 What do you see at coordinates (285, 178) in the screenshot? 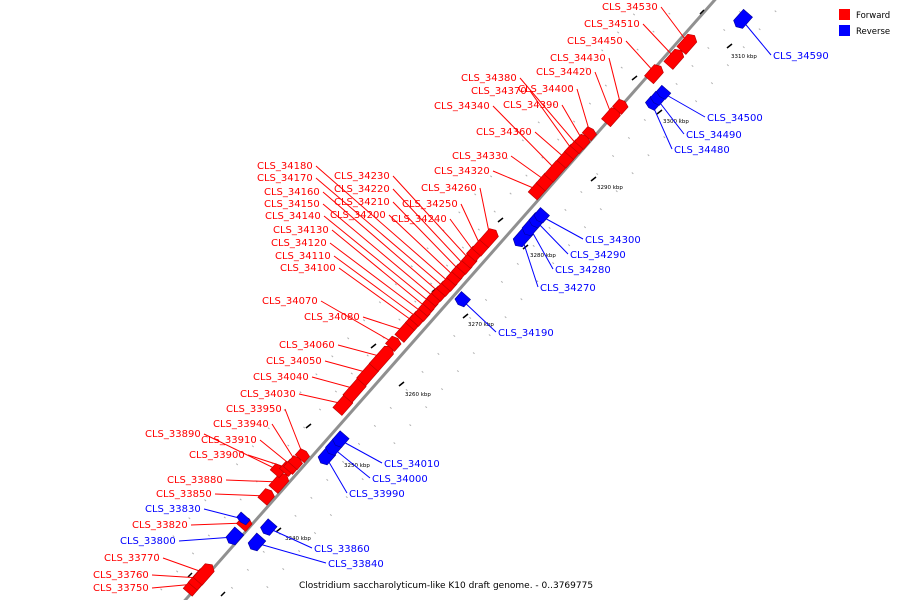
I see `gene-label-cls-34170: CLS_34170` at bounding box center [285, 178].